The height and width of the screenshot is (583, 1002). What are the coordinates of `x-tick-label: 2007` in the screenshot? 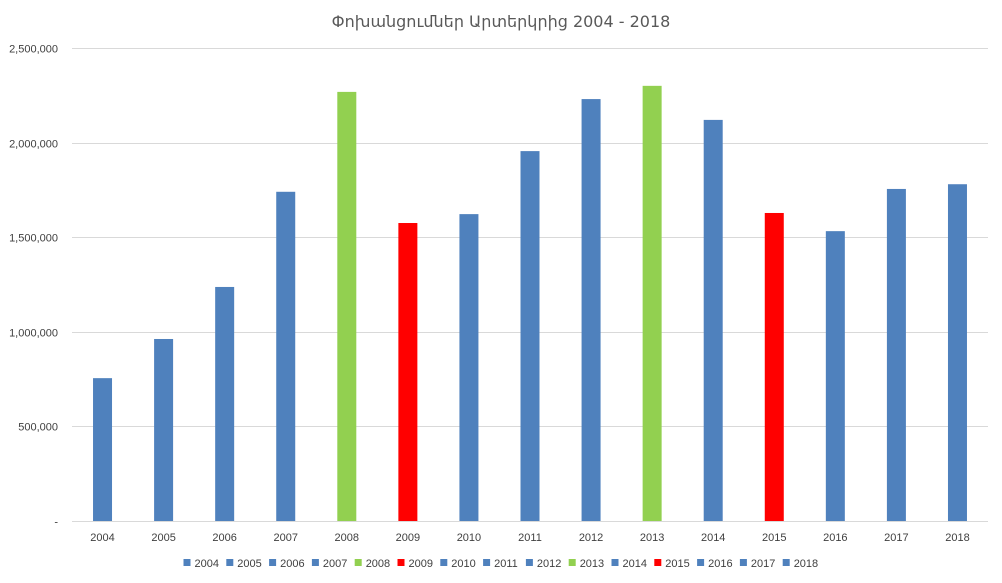 It's located at (285, 538).